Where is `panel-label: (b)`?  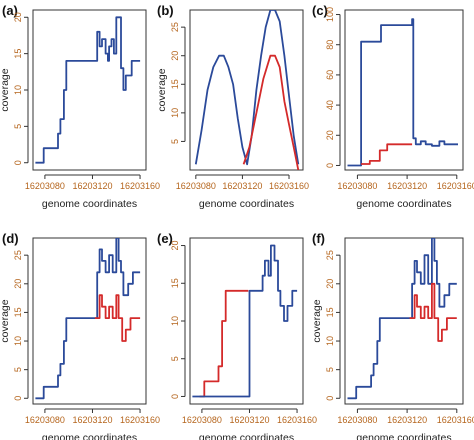
panel-label: (b) is located at coordinates (165, 10).